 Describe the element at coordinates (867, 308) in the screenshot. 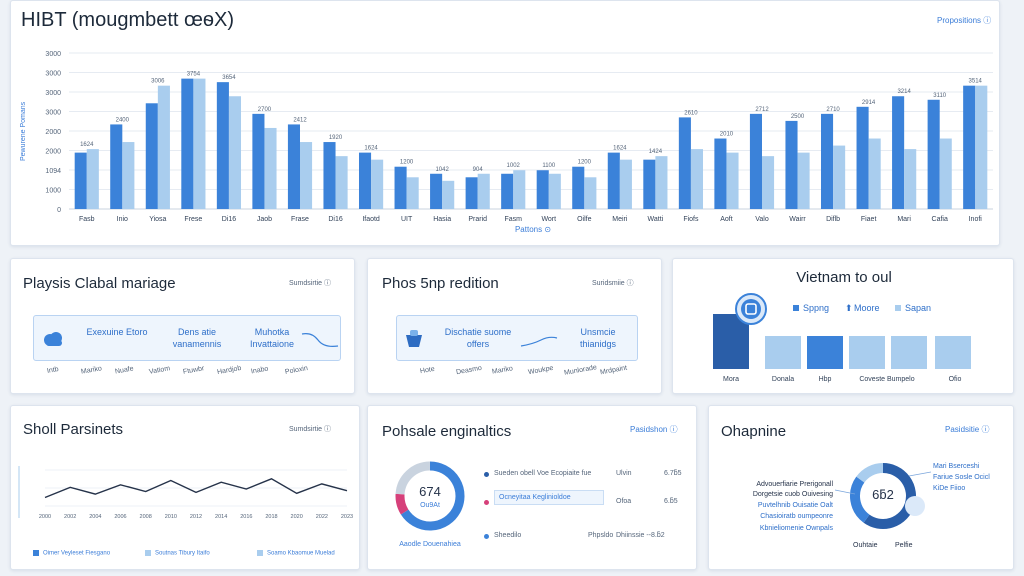

I see `vietnam-legend-2: Moore` at that location.